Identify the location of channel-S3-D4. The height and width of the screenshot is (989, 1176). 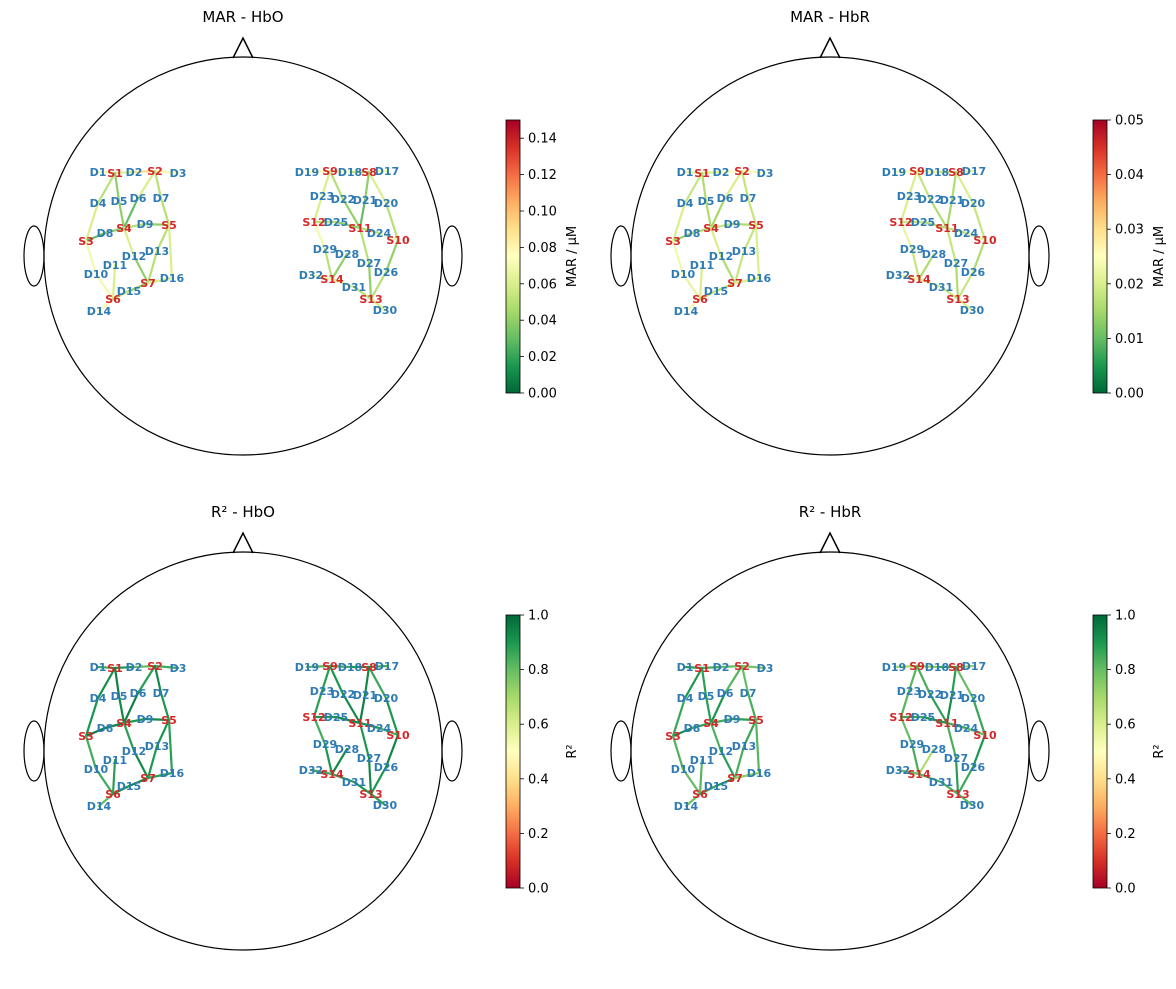
(92, 222).